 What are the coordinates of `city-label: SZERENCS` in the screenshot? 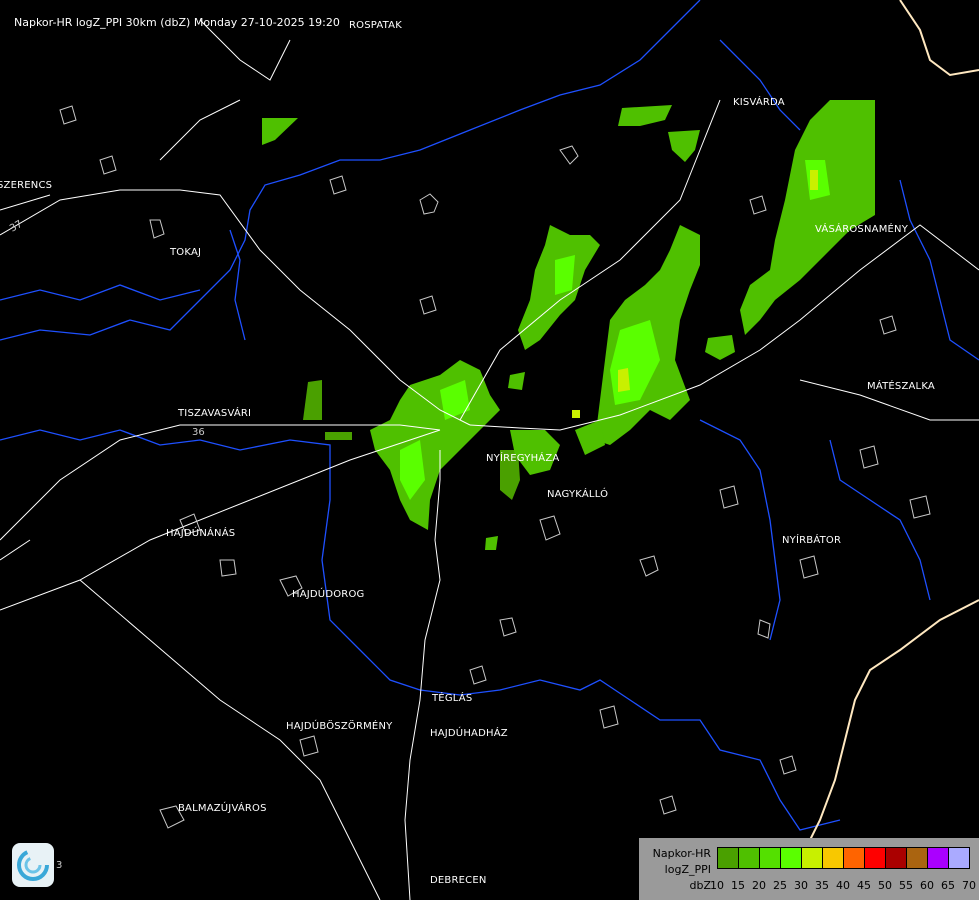 It's located at (26, 185).